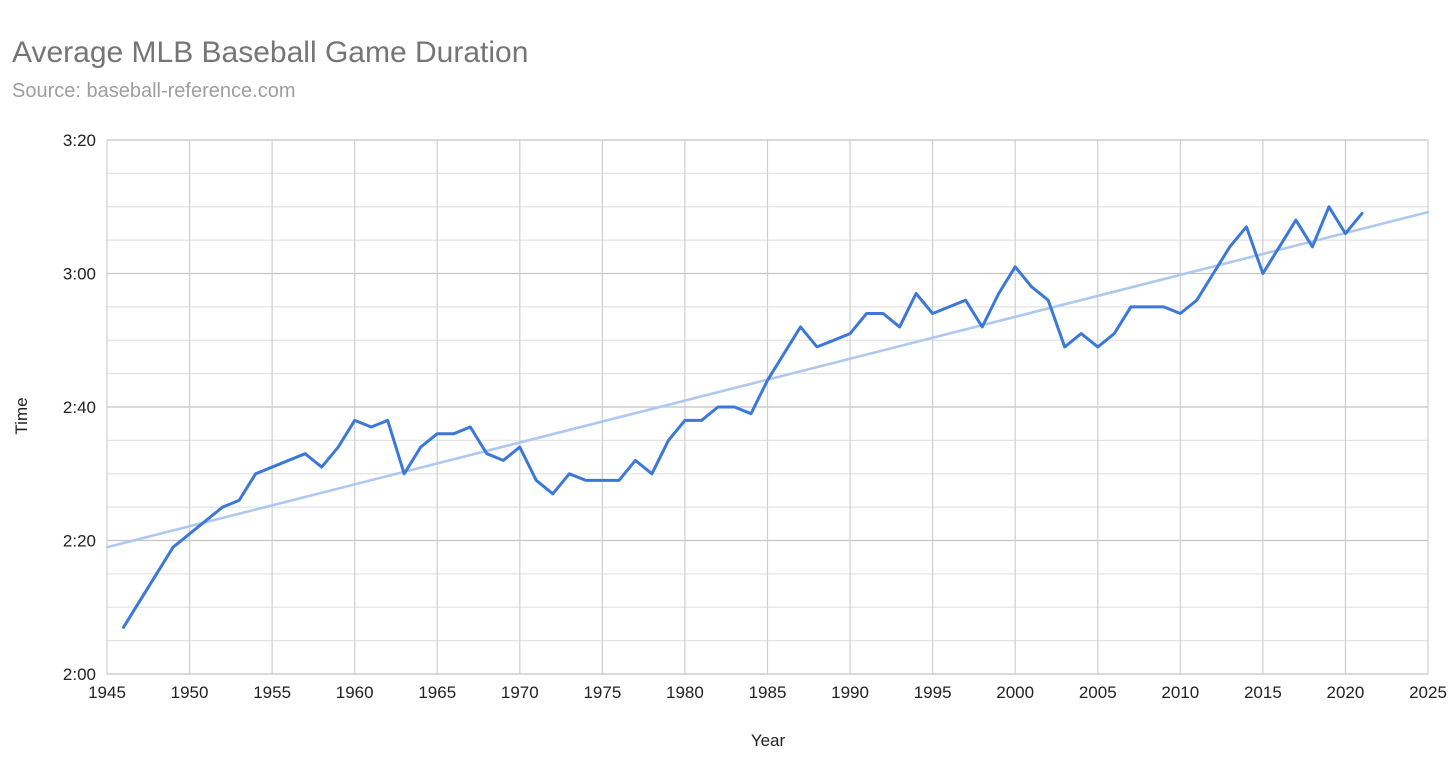  Describe the element at coordinates (1428, 692) in the screenshot. I see `x-tick-label: 2025` at that location.